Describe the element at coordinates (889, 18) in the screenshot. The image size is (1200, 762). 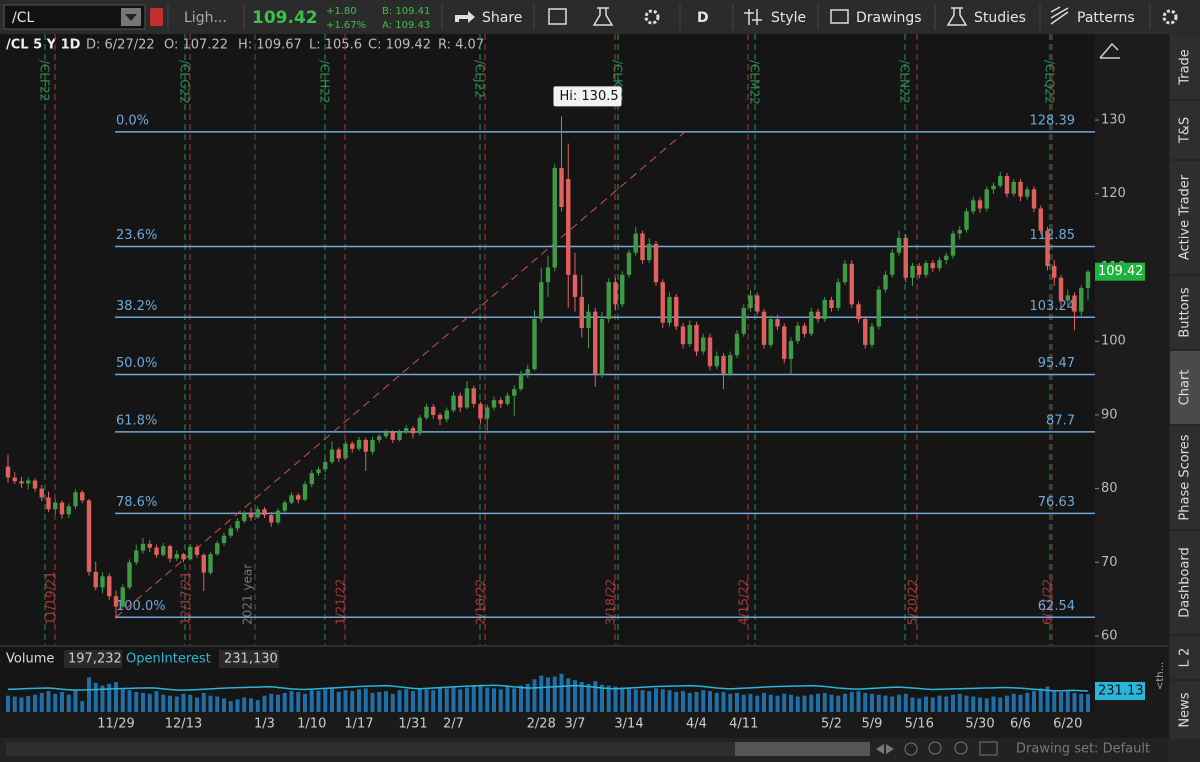
I see `drawings-button: Drawings` at that location.